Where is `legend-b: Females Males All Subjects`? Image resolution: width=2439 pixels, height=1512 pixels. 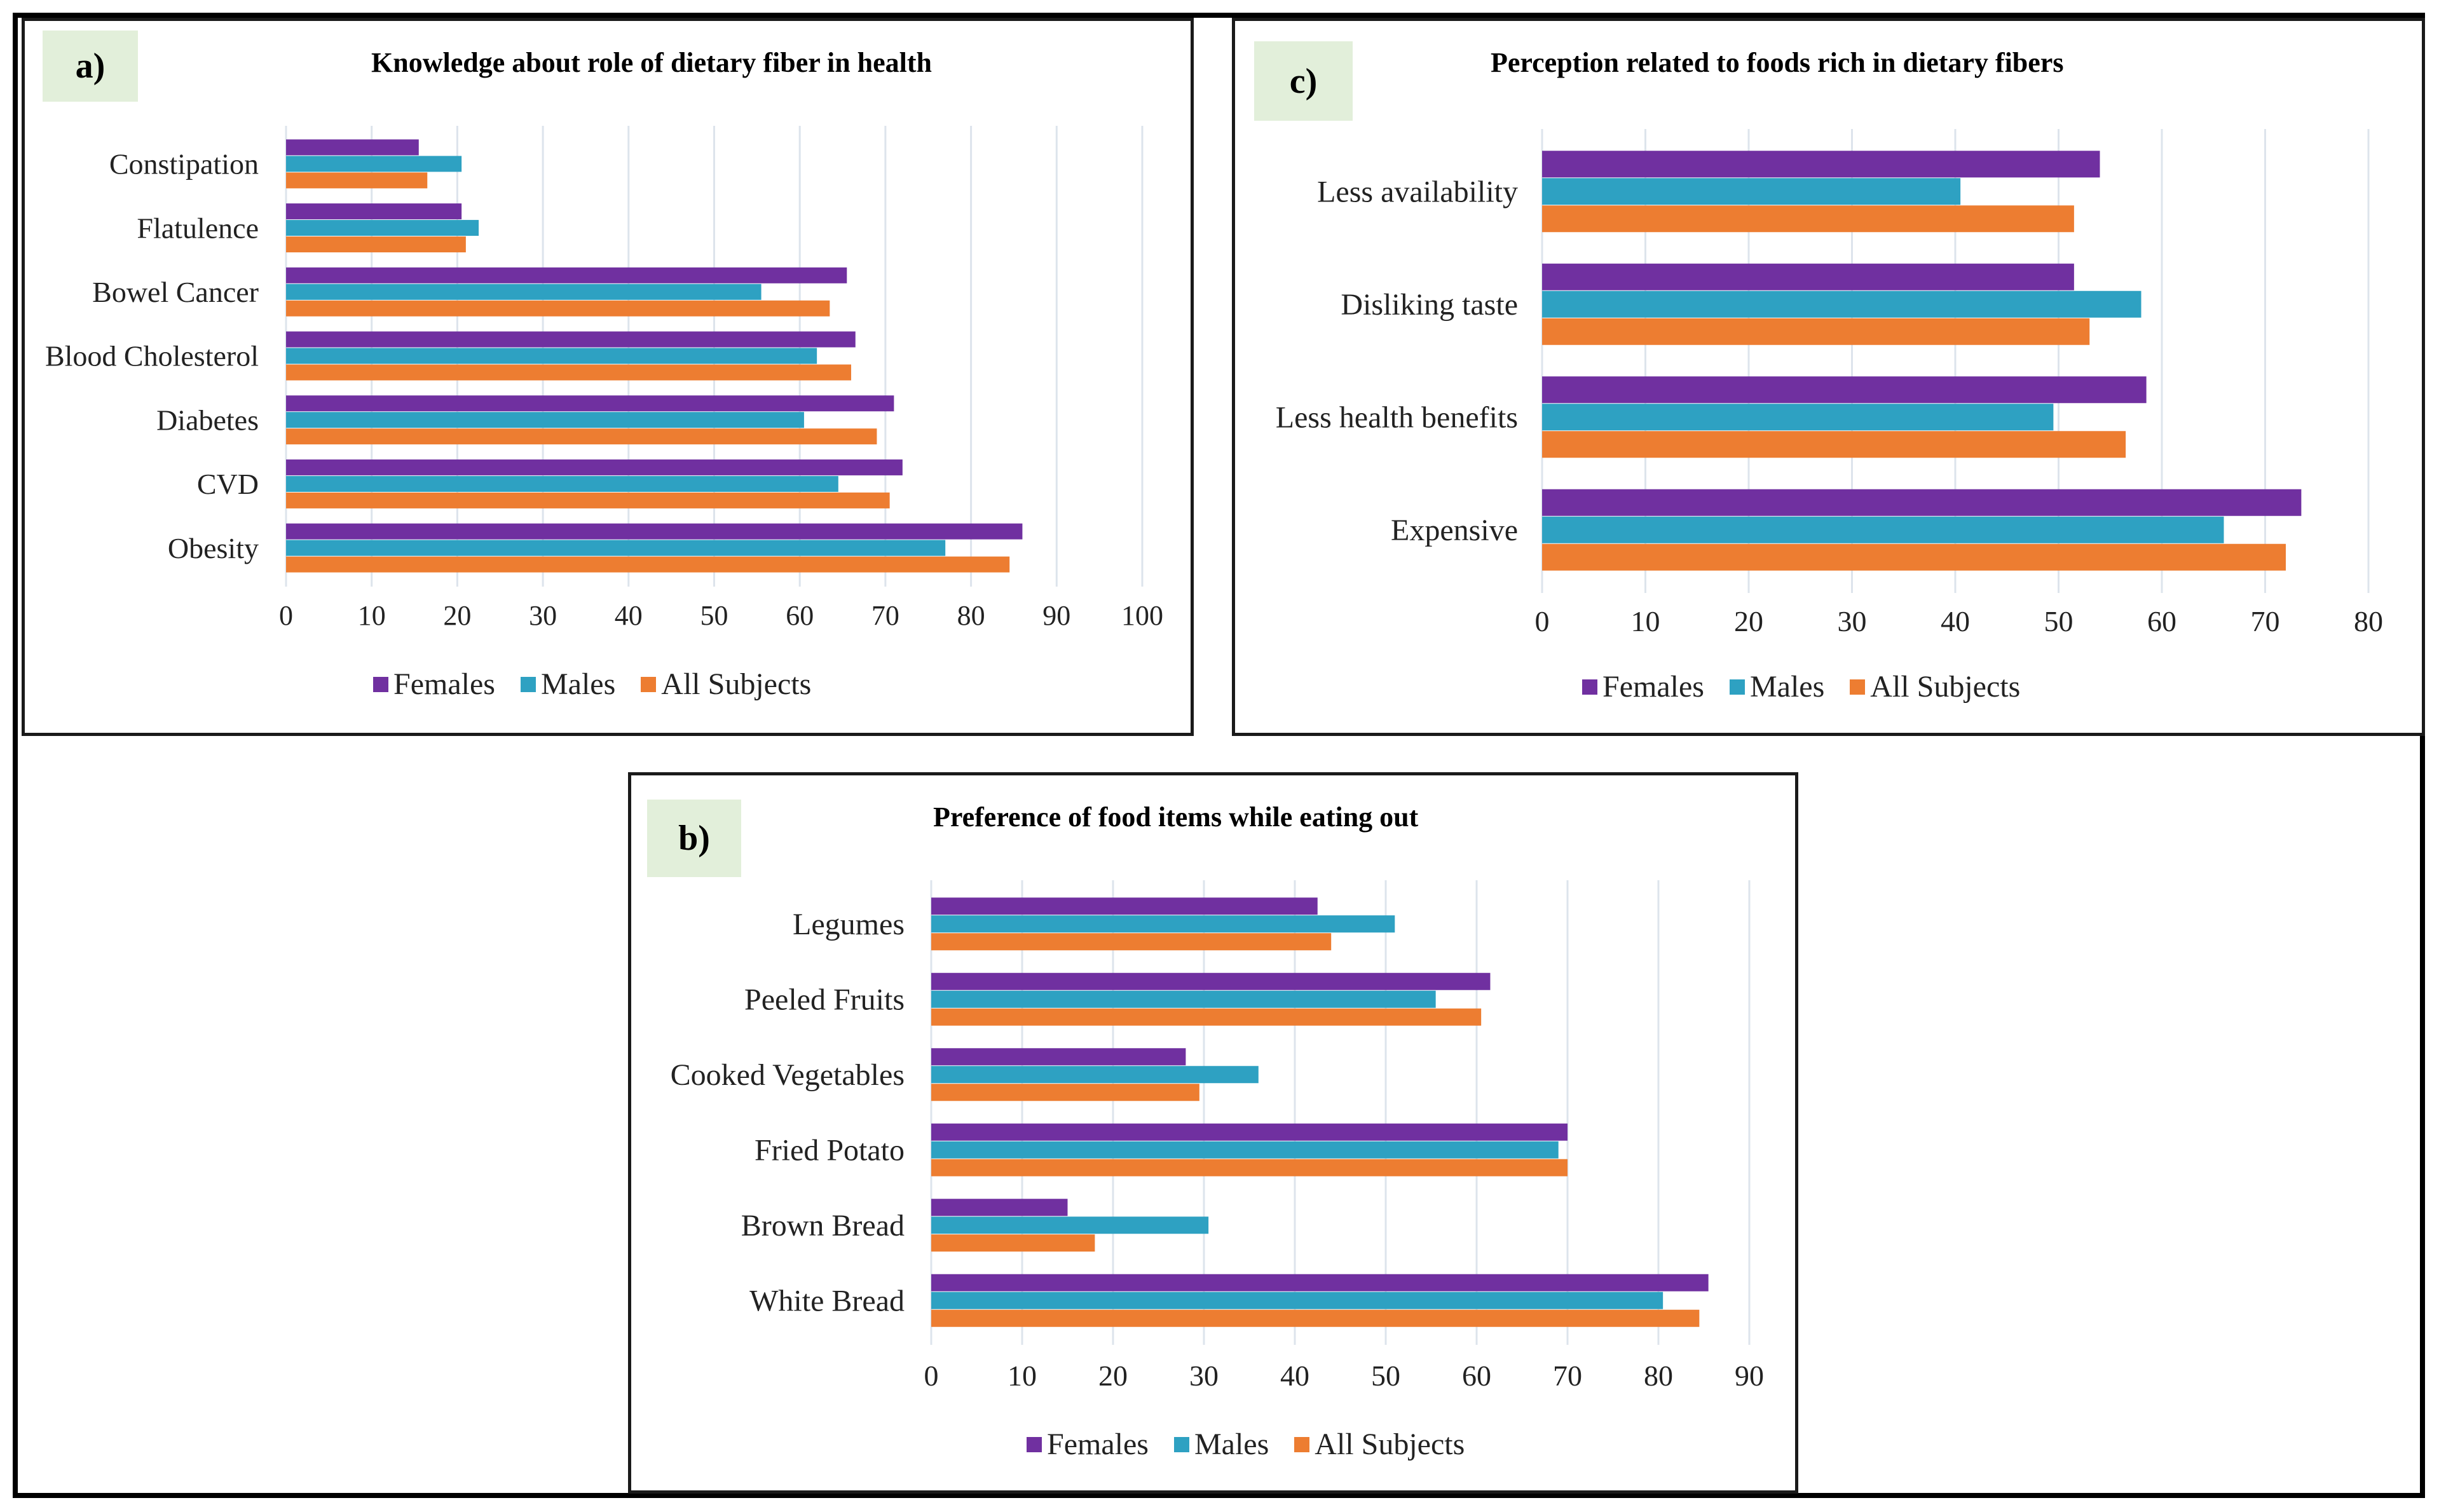
legend-b: Females Males All Subjects is located at coordinates (1246, 1444).